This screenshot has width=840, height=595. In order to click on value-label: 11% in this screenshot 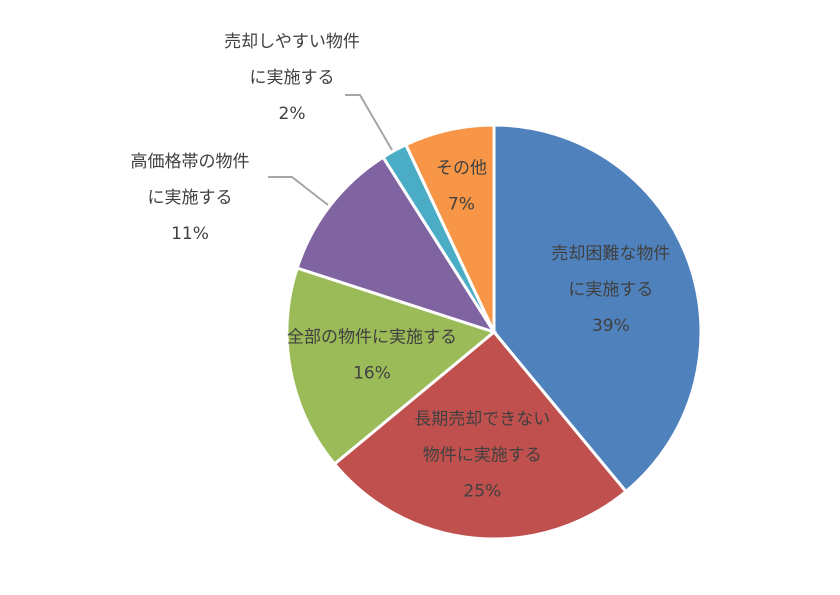, I will do `click(190, 234)`.